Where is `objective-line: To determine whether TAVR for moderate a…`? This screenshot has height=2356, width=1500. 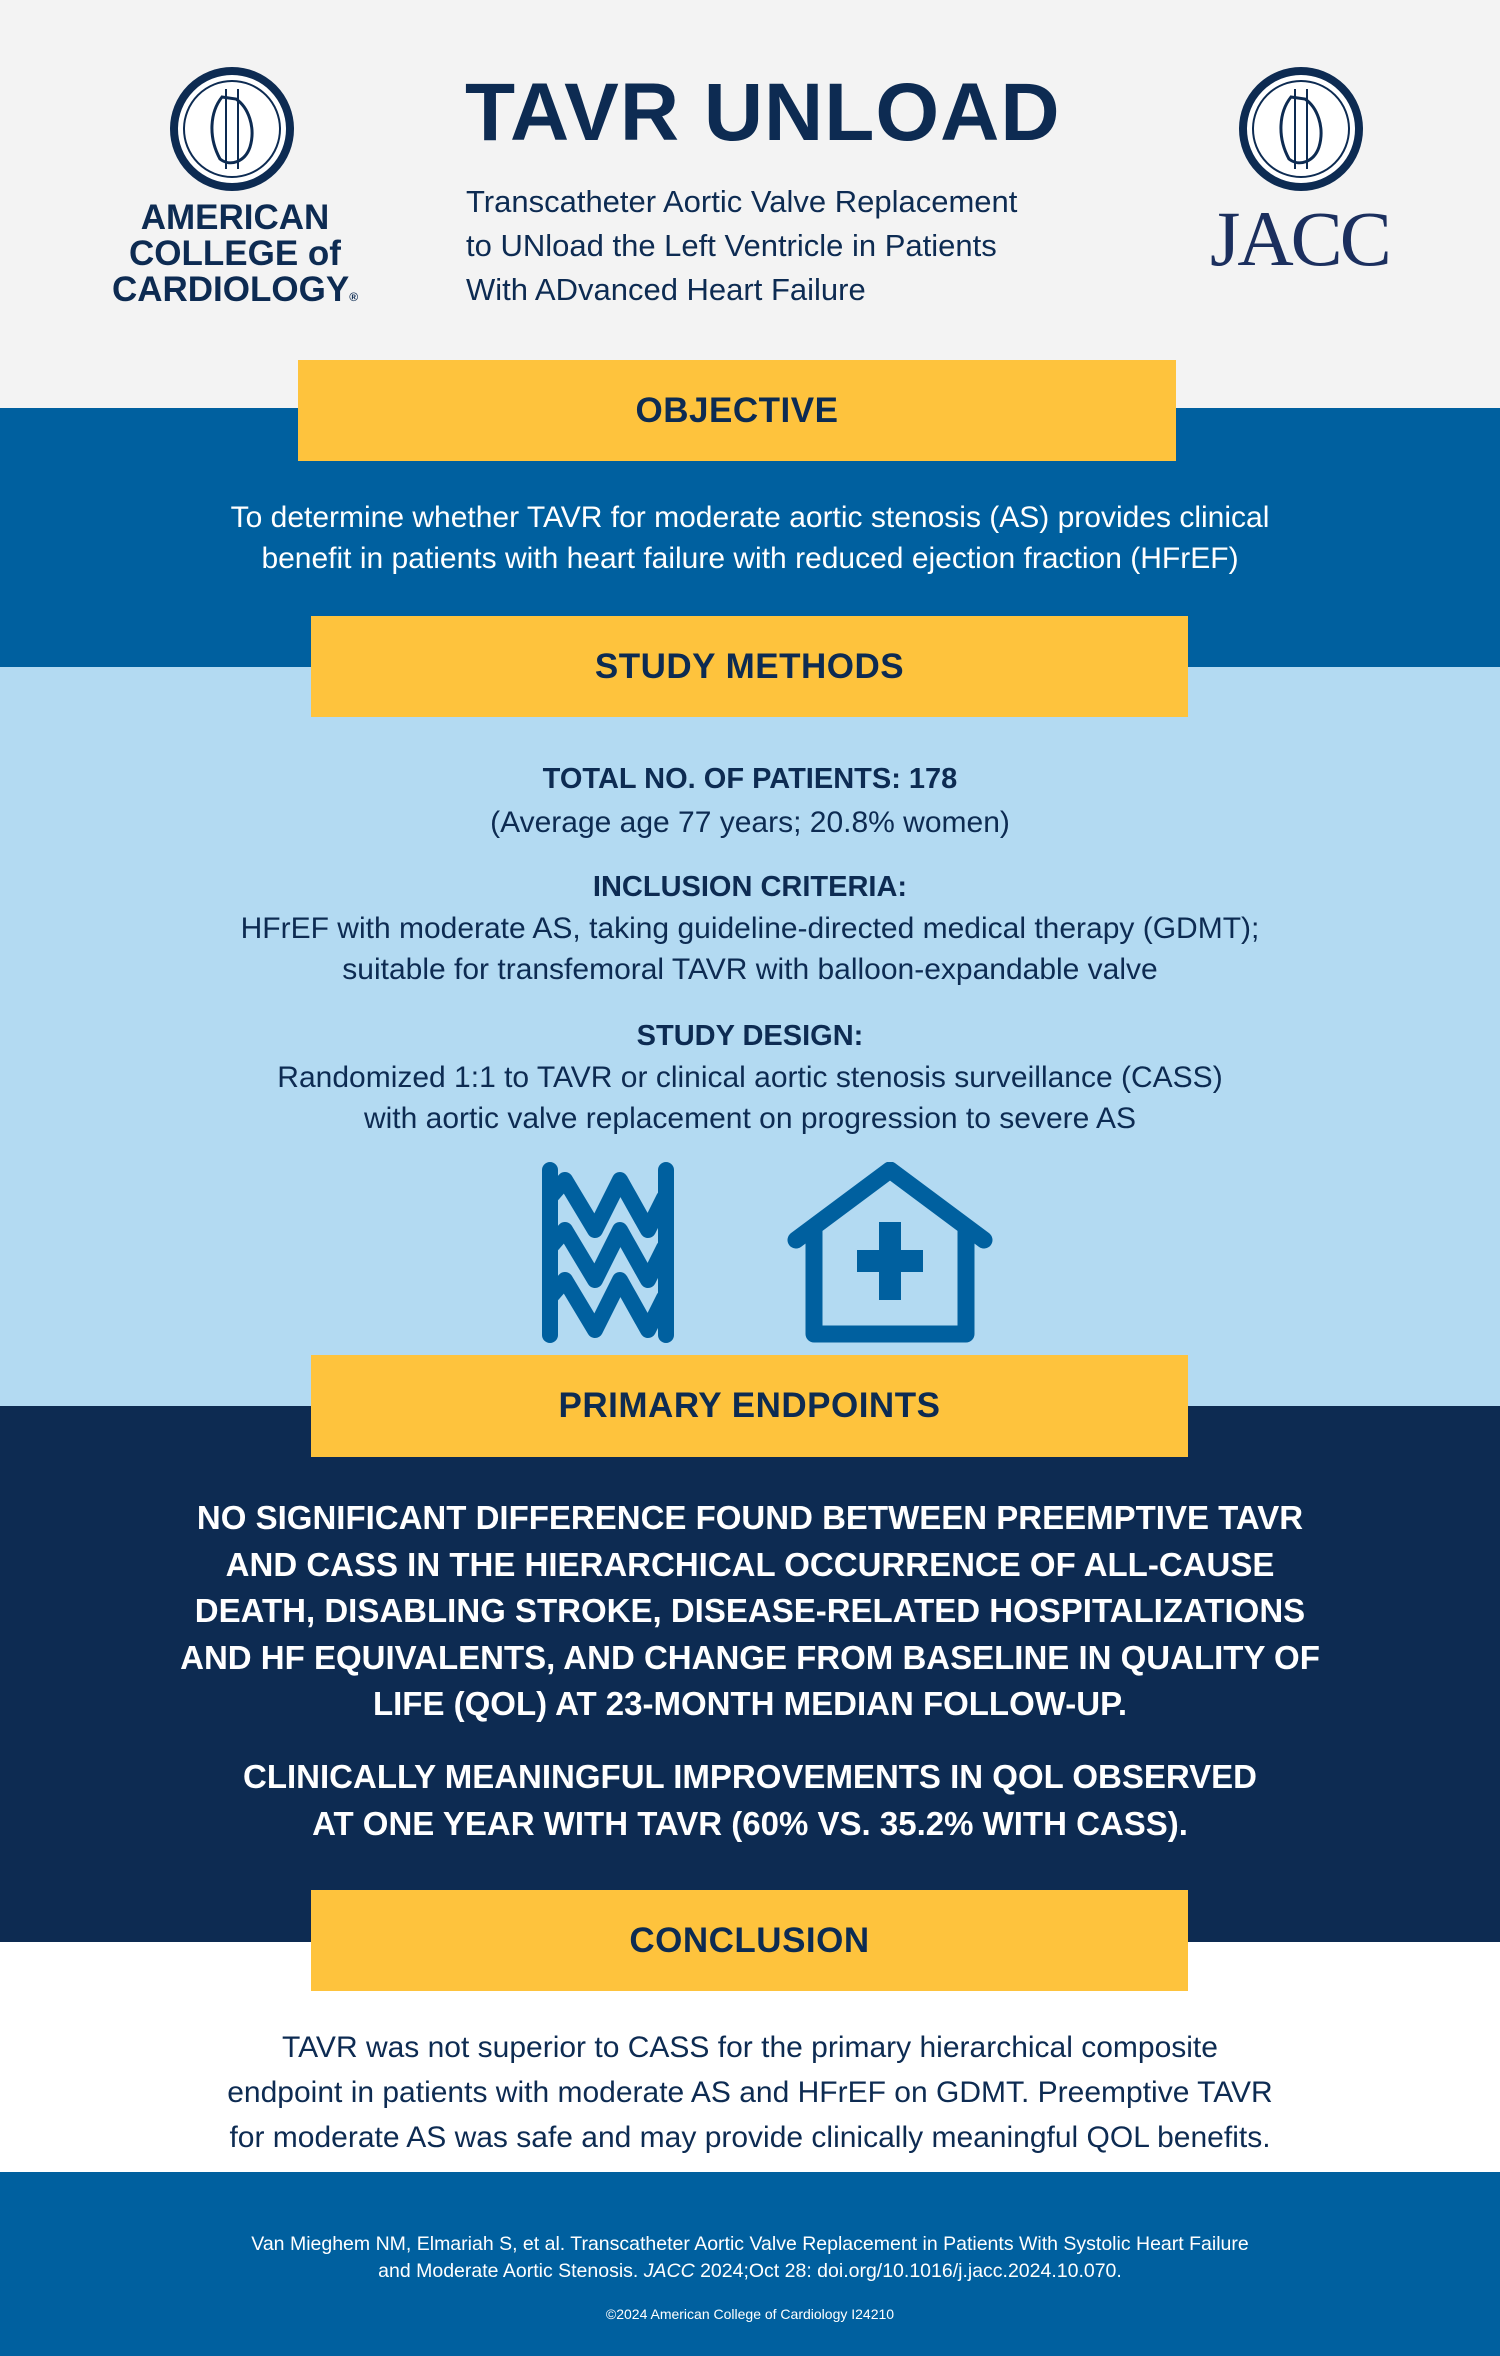
objective-line: To determine whether TAVR for moderate a… is located at coordinates (750, 517).